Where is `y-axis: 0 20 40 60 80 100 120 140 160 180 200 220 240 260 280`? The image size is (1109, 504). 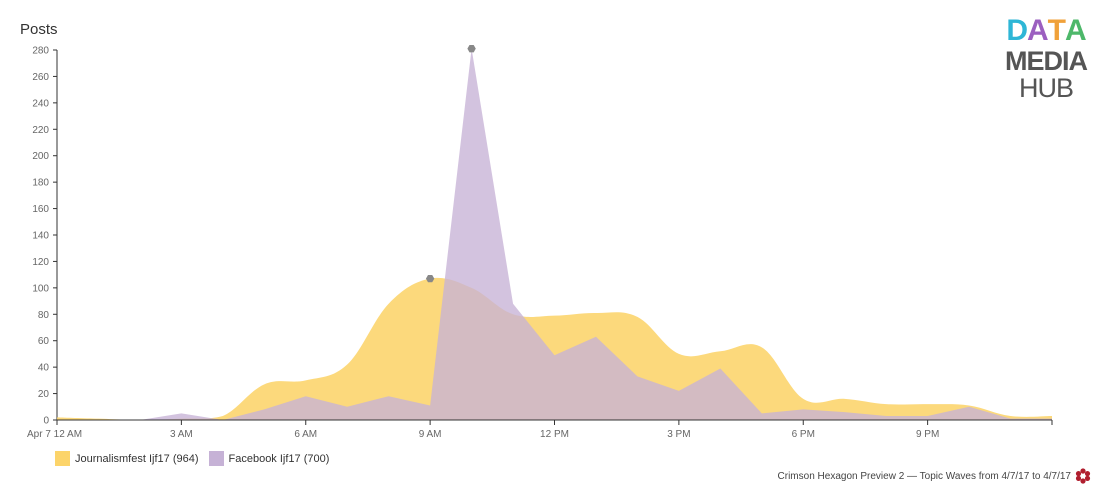
y-axis: 0 20 40 60 80 100 120 140 160 180 200 220 240 260 280 is located at coordinates (45, 236).